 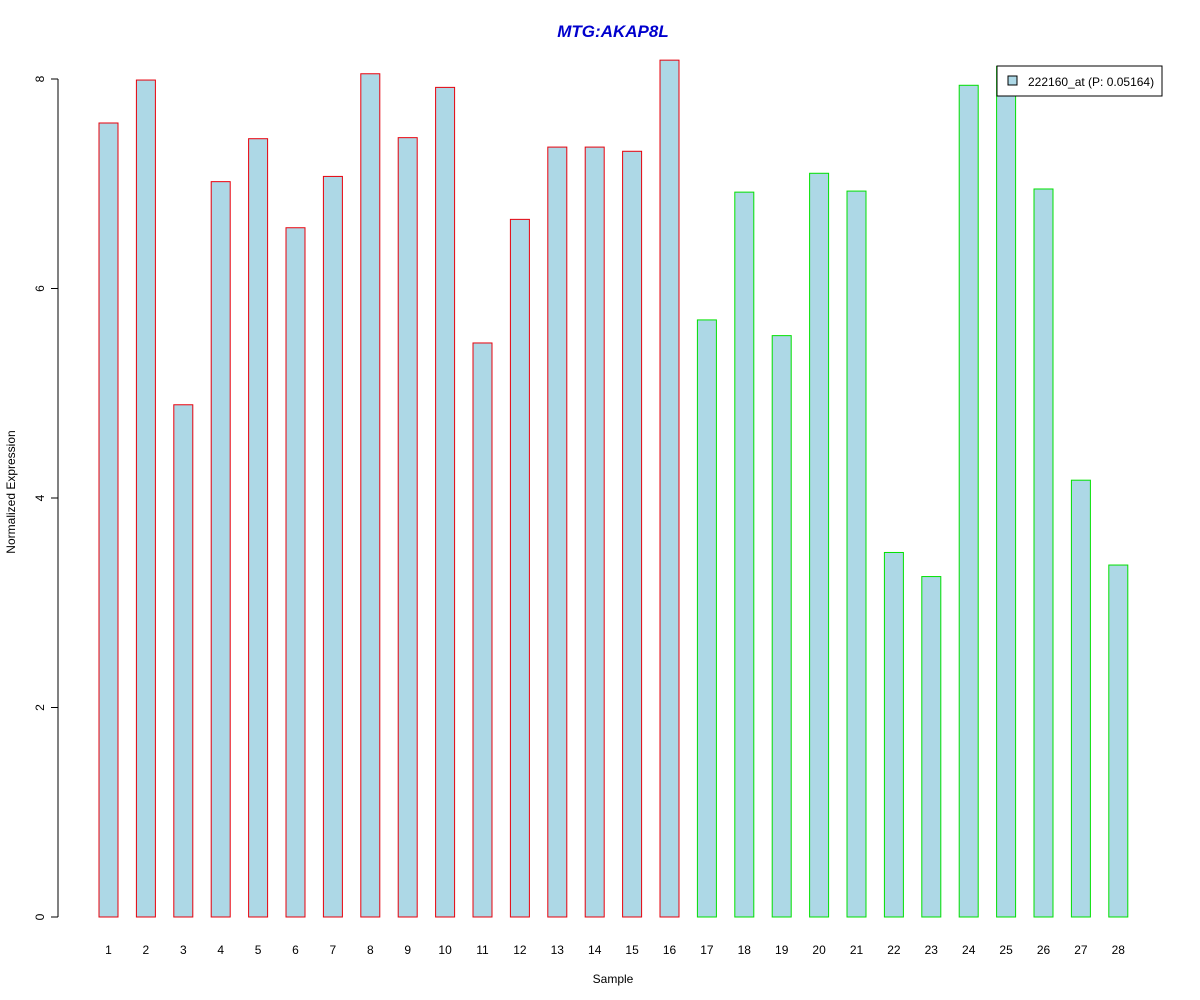 What do you see at coordinates (445, 950) in the screenshot?
I see `x-tick-label: 10` at bounding box center [445, 950].